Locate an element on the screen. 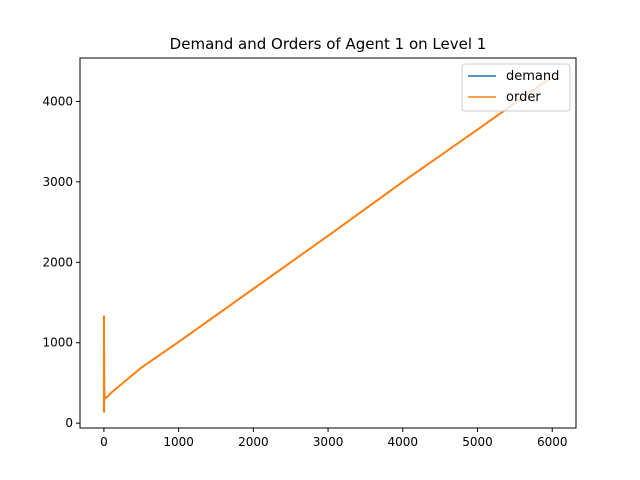 Image resolution: width=640 pixels, height=480 pixels. y-tick-label: 1000 is located at coordinates (57, 343).